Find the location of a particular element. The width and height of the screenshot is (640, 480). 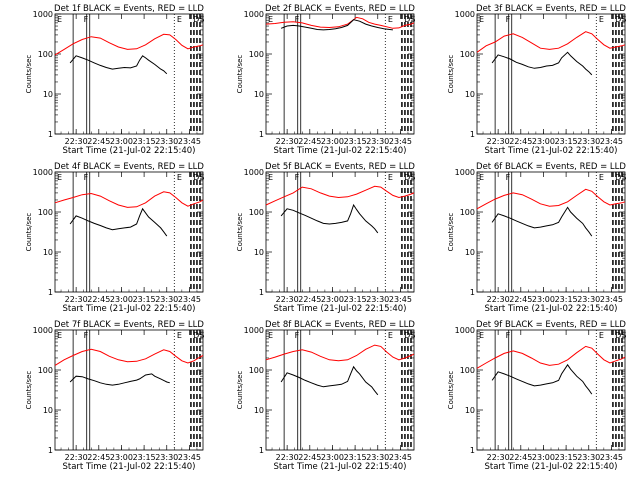

panel-title: Det 9f BLACK = Events, RED = LLD is located at coordinates (551, 325).